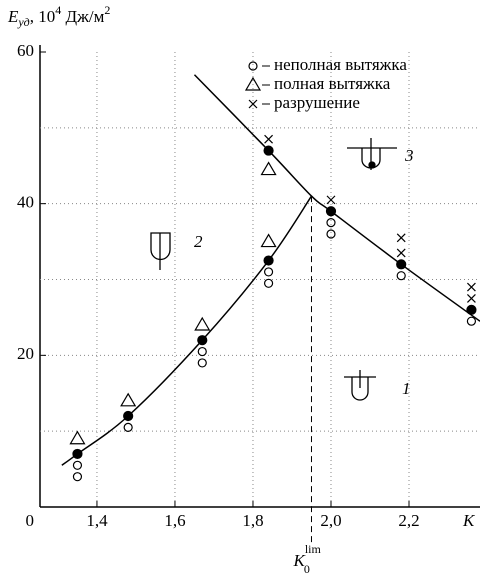 The height and width of the screenshot is (574, 480). Describe the element at coordinates (469, 520) in the screenshot. I see `x-axis-label: K` at that location.